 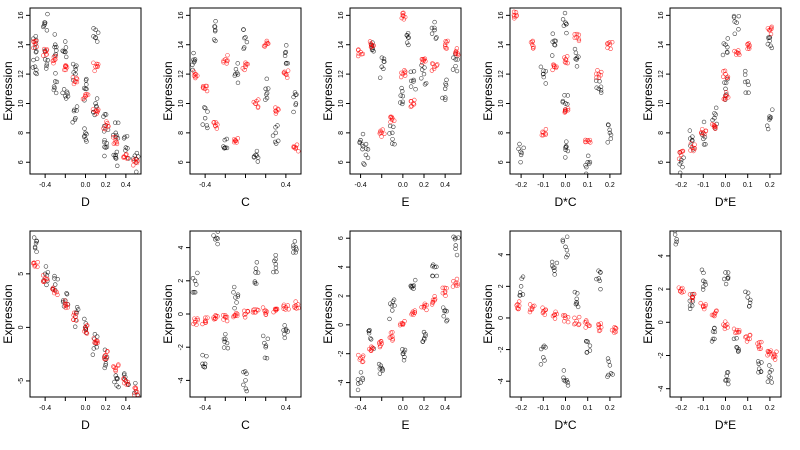 What do you see at coordinates (424, 408) in the screenshot?
I see `x-tick-label: 0.2` at bounding box center [424, 408].